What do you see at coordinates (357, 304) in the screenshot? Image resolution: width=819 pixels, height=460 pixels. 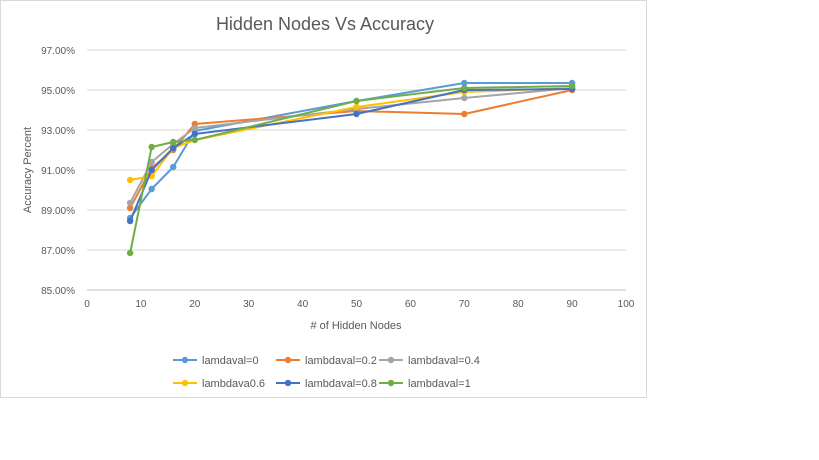 I see `x-tick-label: 50` at bounding box center [357, 304].